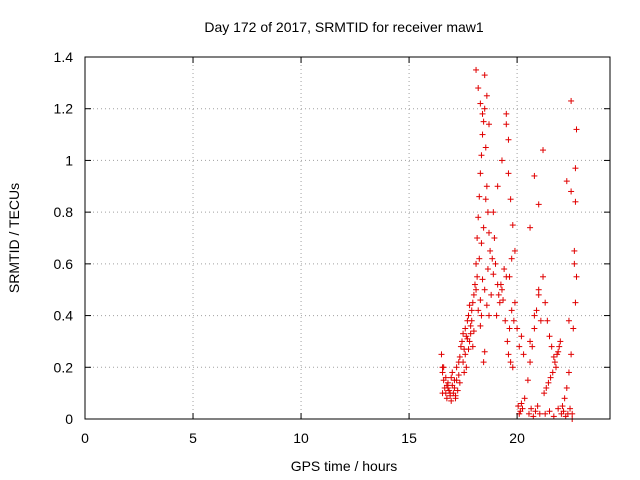 The image size is (640, 480). Describe the element at coordinates (344, 466) in the screenshot. I see `x-axis-label: GPS time / hours` at that location.